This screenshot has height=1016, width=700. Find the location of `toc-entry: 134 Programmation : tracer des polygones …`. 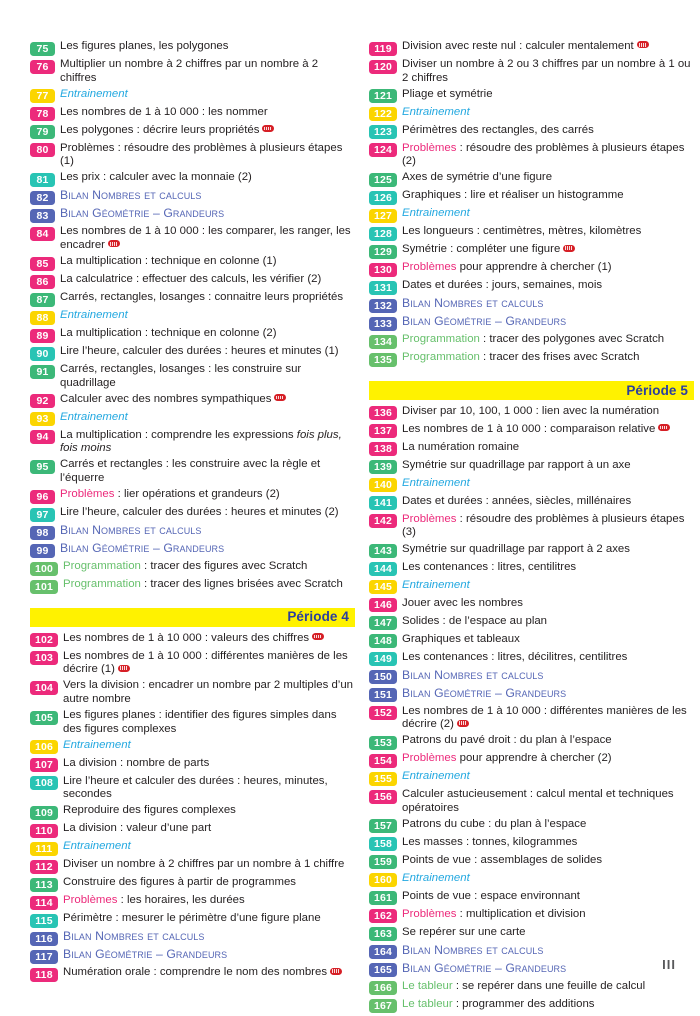

toc-entry: 134 Programmation : tracer des polygones … is located at coordinates (531, 341).